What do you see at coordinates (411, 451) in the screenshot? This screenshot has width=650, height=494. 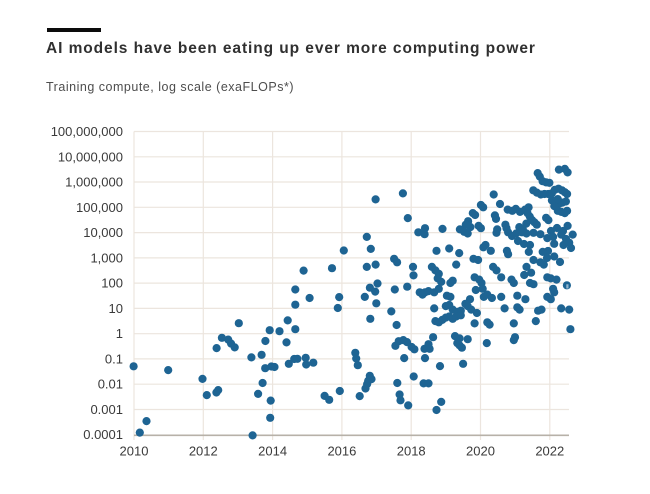 I see `svg-text: 2018` at bounding box center [411, 451].